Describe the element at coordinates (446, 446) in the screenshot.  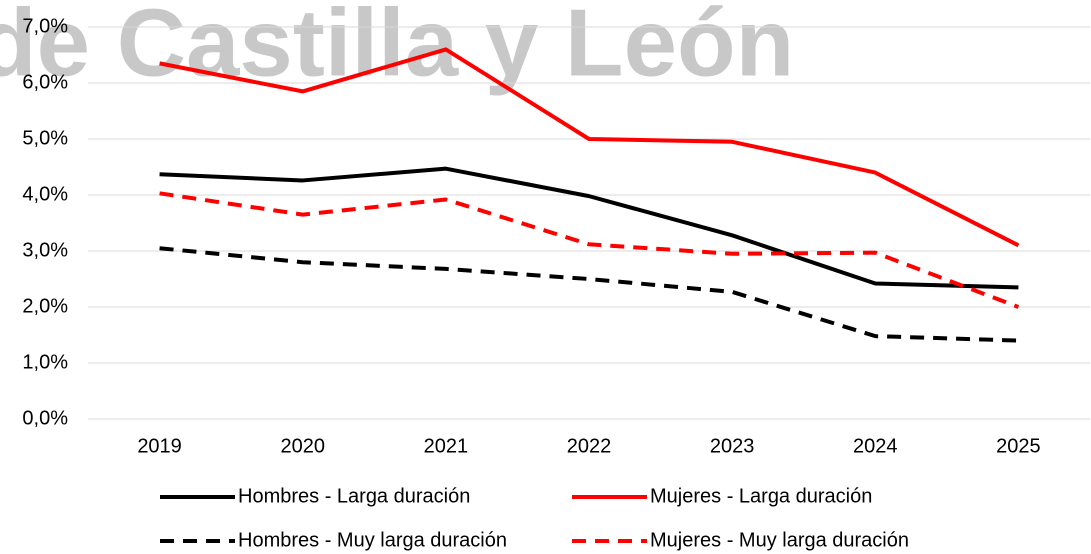
I see `x-tick-label: 2021` at that location.